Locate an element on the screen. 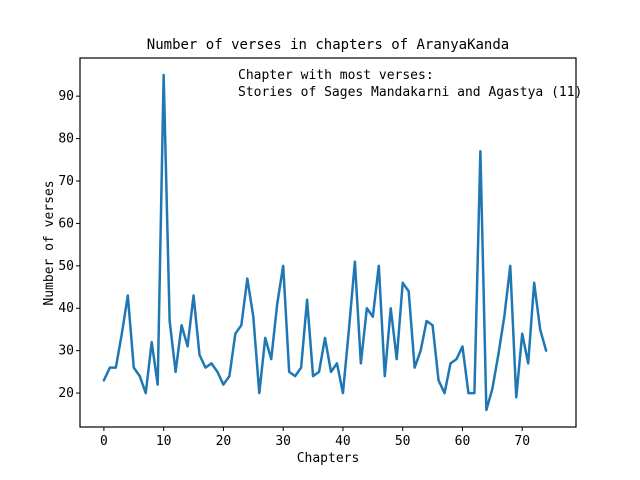  x-tick-label: 10 is located at coordinates (164, 441).